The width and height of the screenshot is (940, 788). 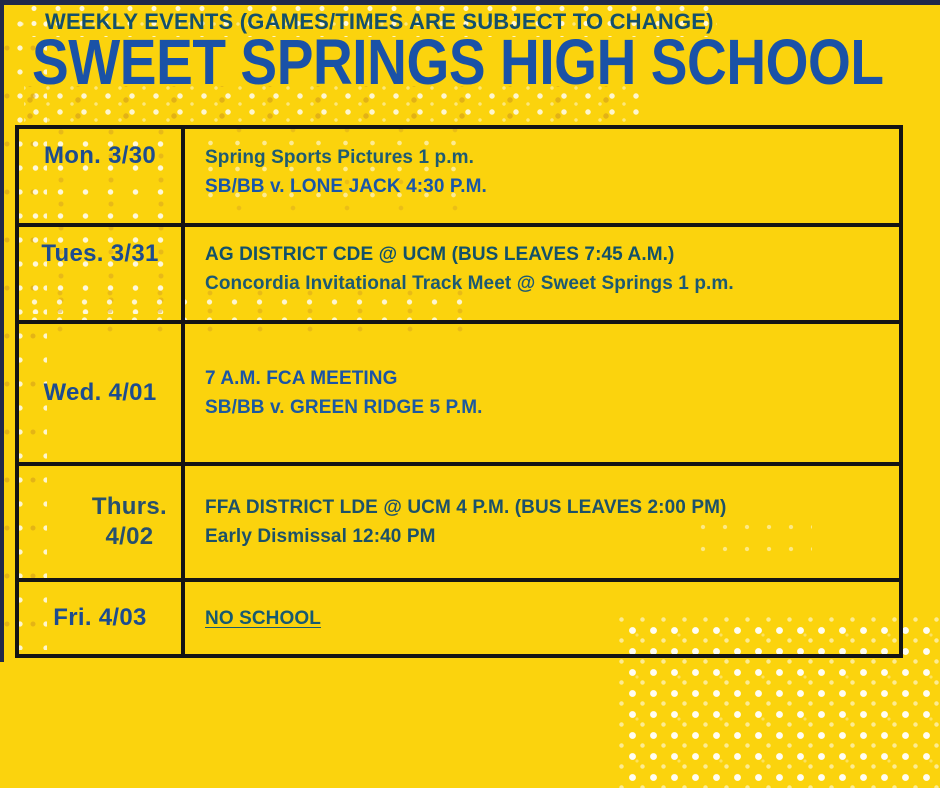 I want to click on top-navy-bar, so click(x=470, y=2).